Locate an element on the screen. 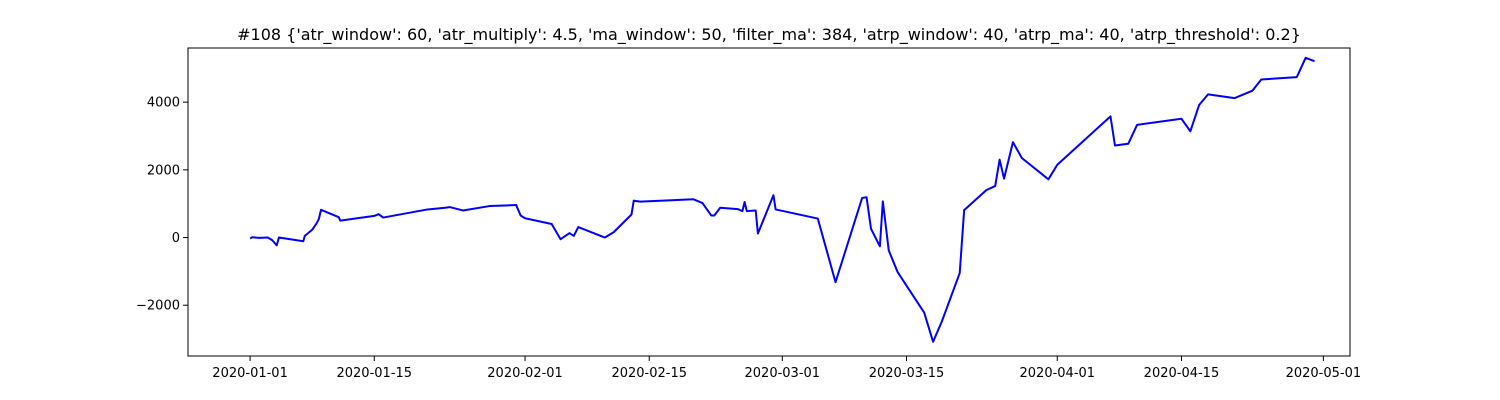 The height and width of the screenshot is (400, 1500). x-tick-label: 2020-04-01 is located at coordinates (1058, 373).